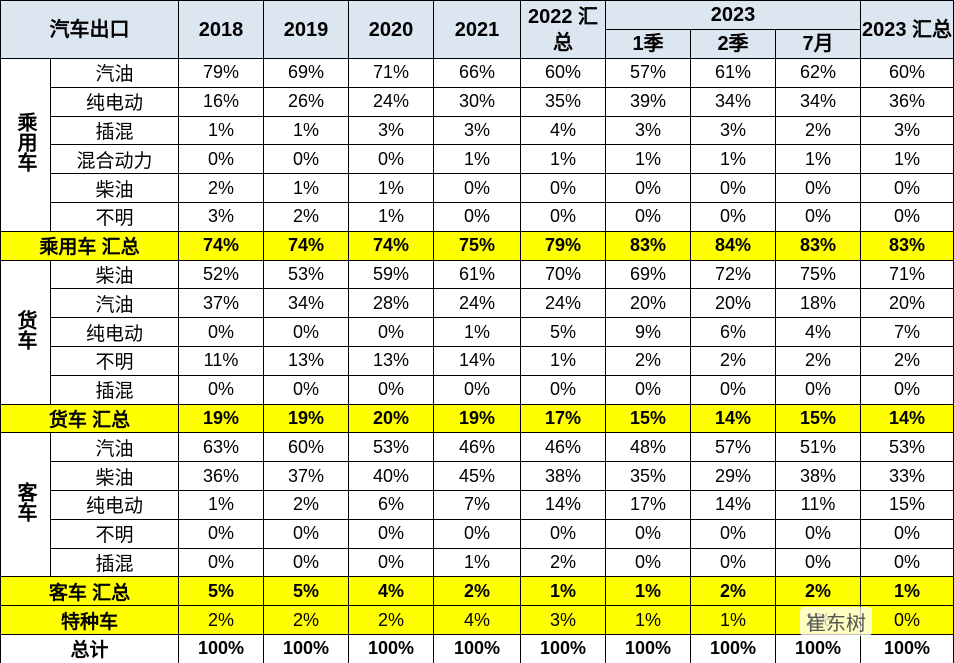 The image size is (954, 663). What do you see at coordinates (907, 447) in the screenshot?
I see `value-cell: 53%` at bounding box center [907, 447].